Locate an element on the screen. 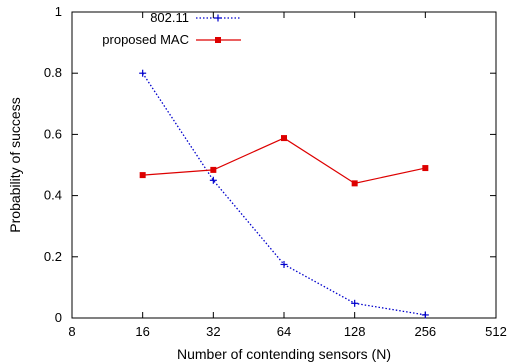 The height and width of the screenshot is (364, 513). y-tick-label: 1 is located at coordinates (58, 11).